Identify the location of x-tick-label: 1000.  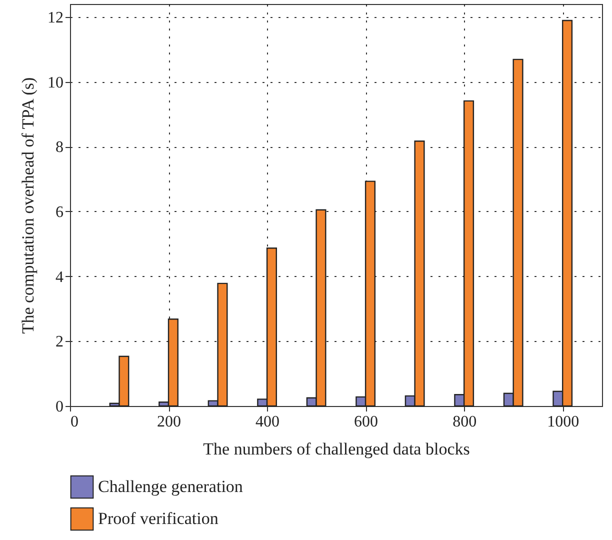
(563, 422).